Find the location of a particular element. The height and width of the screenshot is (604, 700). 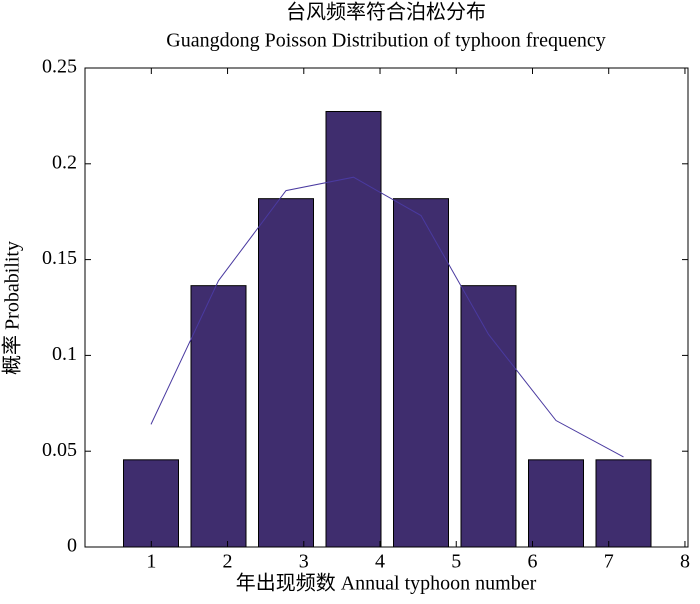

x-tick-label: 8 is located at coordinates (685, 562).